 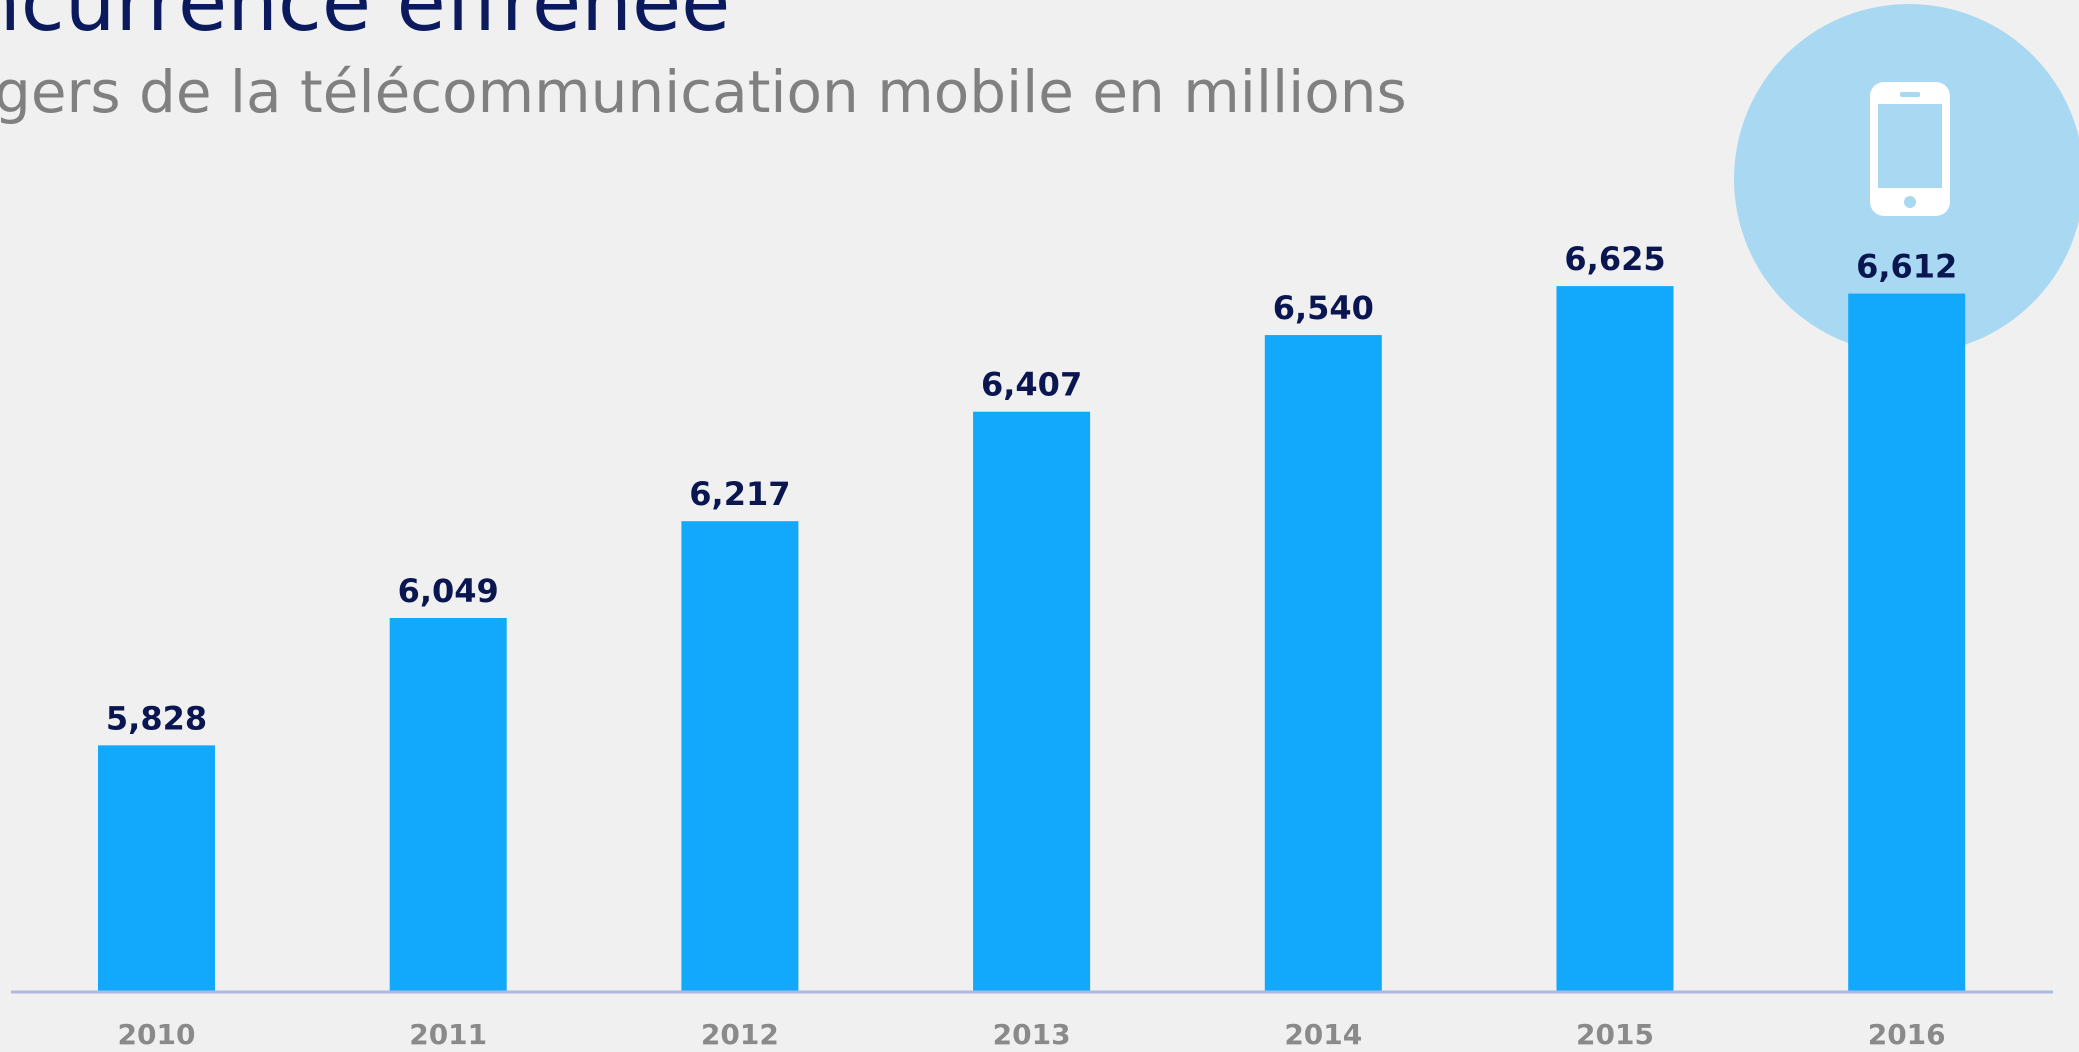 What do you see at coordinates (1323, 1034) in the screenshot?
I see `x-tick-label: 2014` at bounding box center [1323, 1034].